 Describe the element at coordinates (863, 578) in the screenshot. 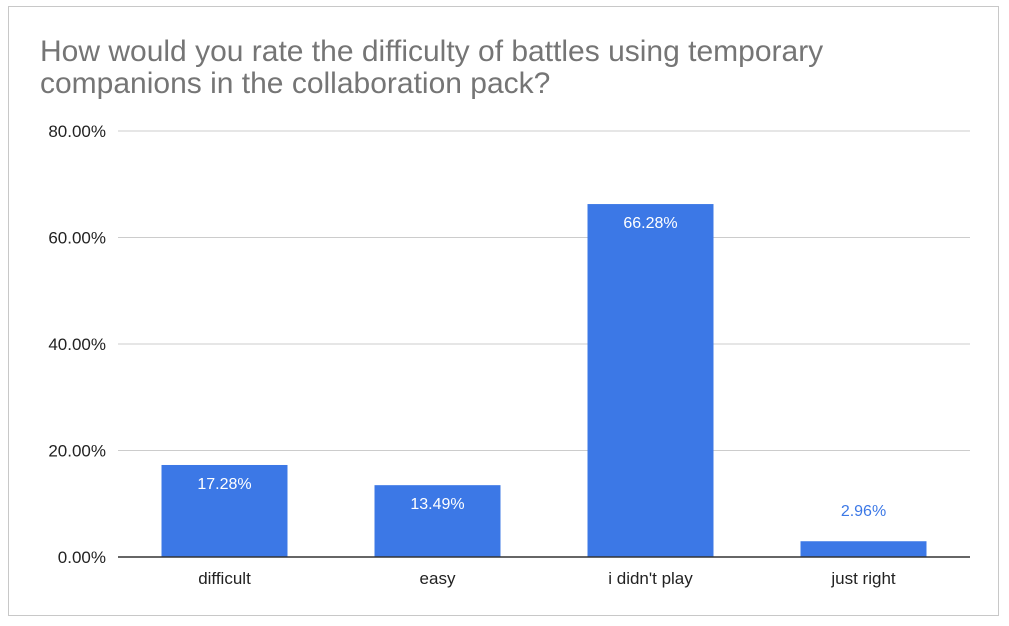

I see `x-category-label: just right` at that location.